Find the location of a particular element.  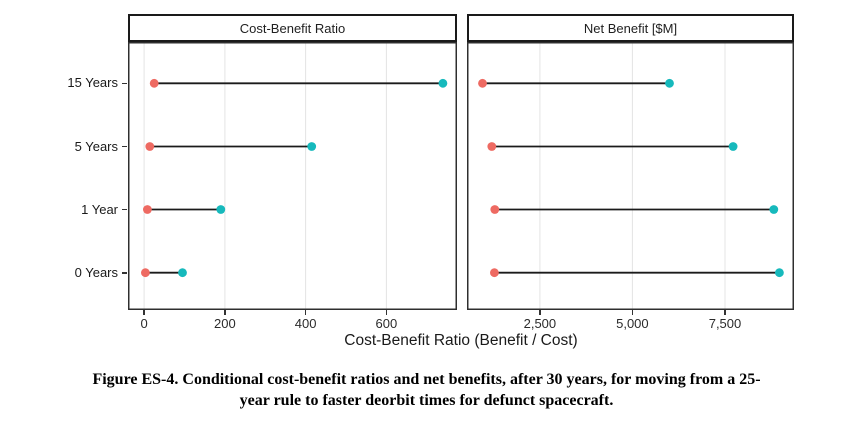

panel-title: Net Benefit [$M] is located at coordinates (630, 28).